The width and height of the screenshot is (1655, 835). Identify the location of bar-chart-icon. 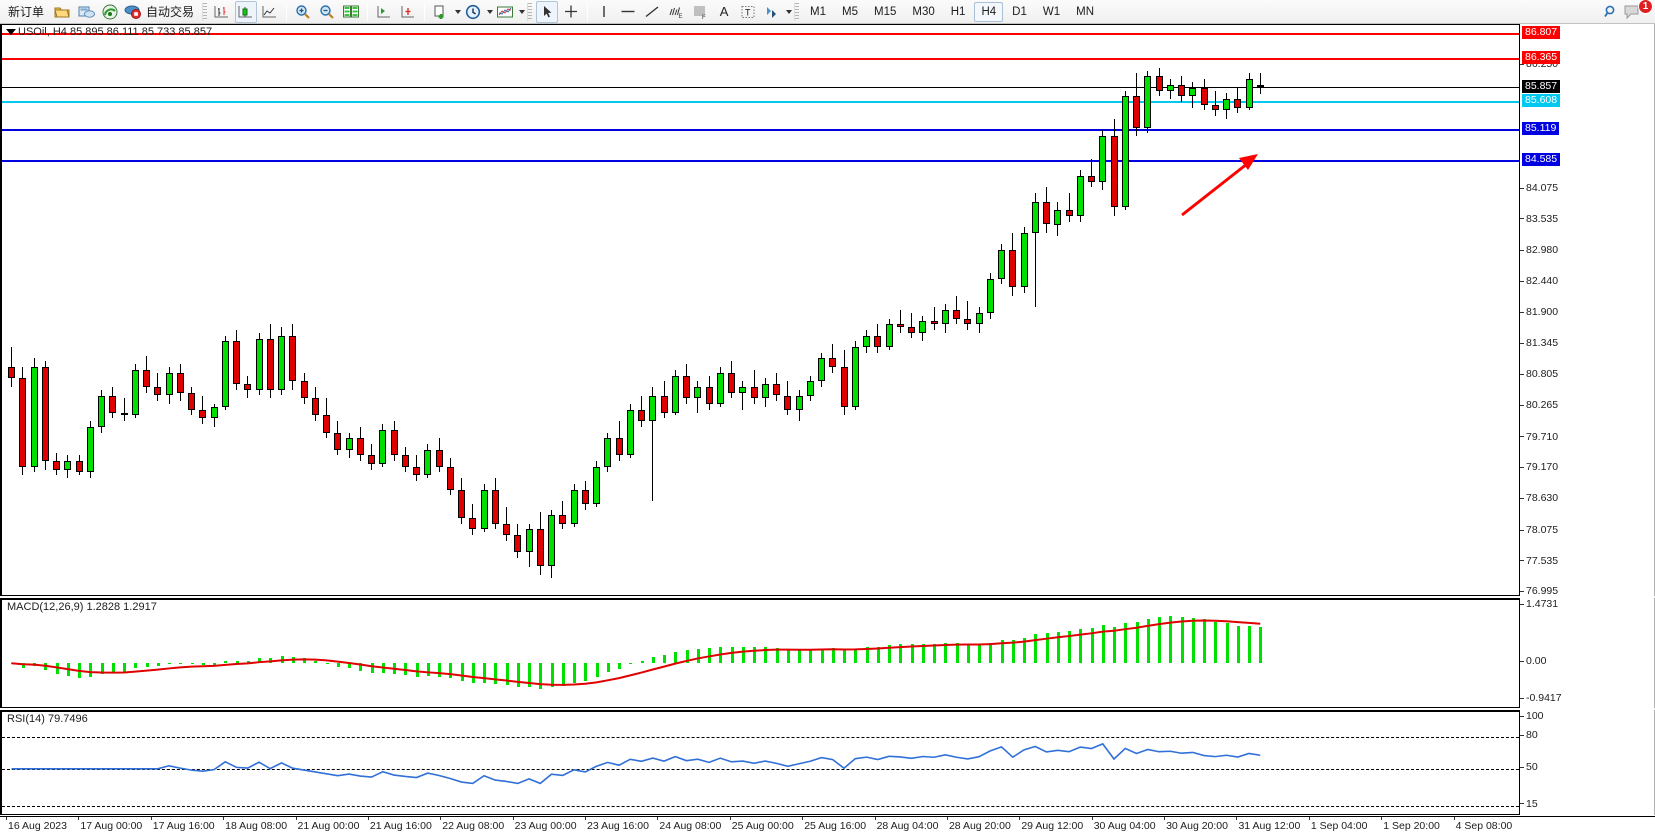
(222, 12).